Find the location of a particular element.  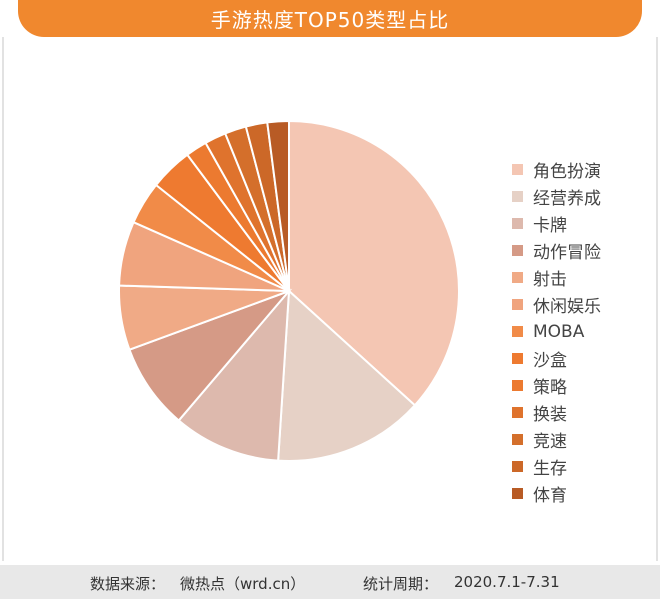

legend-item-1: 经营养成 is located at coordinates (556, 196).